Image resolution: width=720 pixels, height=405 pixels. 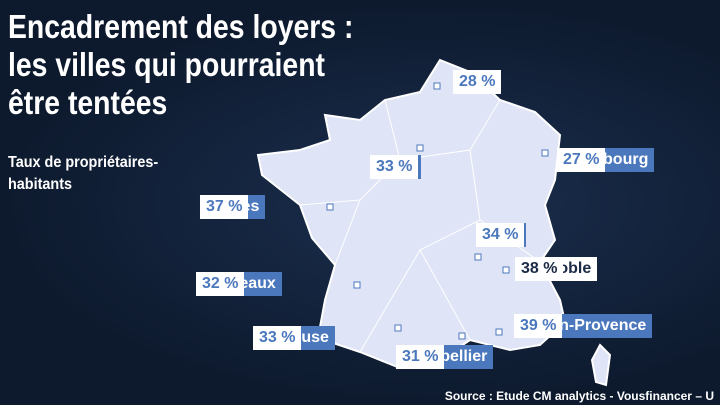 What do you see at coordinates (181, 26) in the screenshot?
I see `title-line: Encadrement des loyers :` at bounding box center [181, 26].